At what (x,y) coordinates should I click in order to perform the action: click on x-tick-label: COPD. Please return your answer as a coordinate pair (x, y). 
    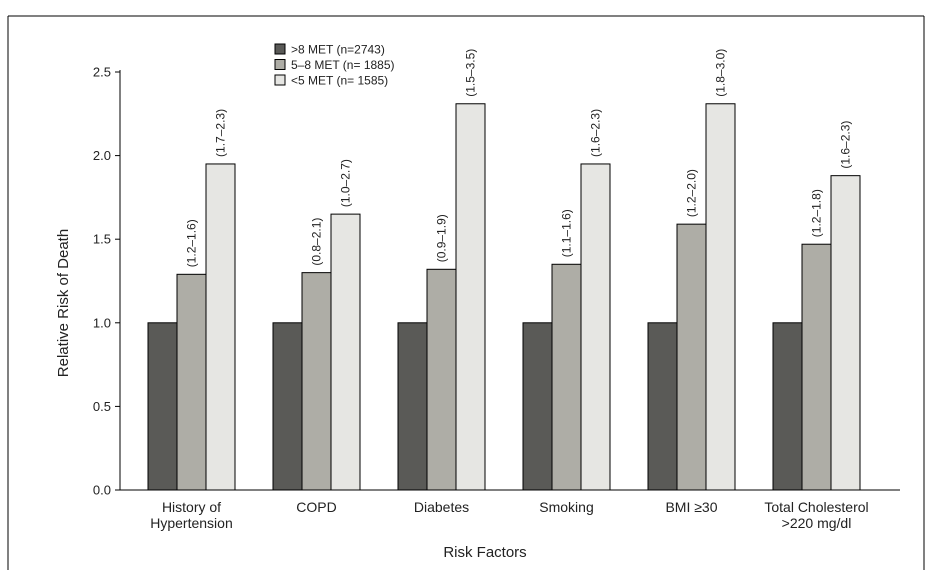
    Looking at the image, I should click on (316, 507).